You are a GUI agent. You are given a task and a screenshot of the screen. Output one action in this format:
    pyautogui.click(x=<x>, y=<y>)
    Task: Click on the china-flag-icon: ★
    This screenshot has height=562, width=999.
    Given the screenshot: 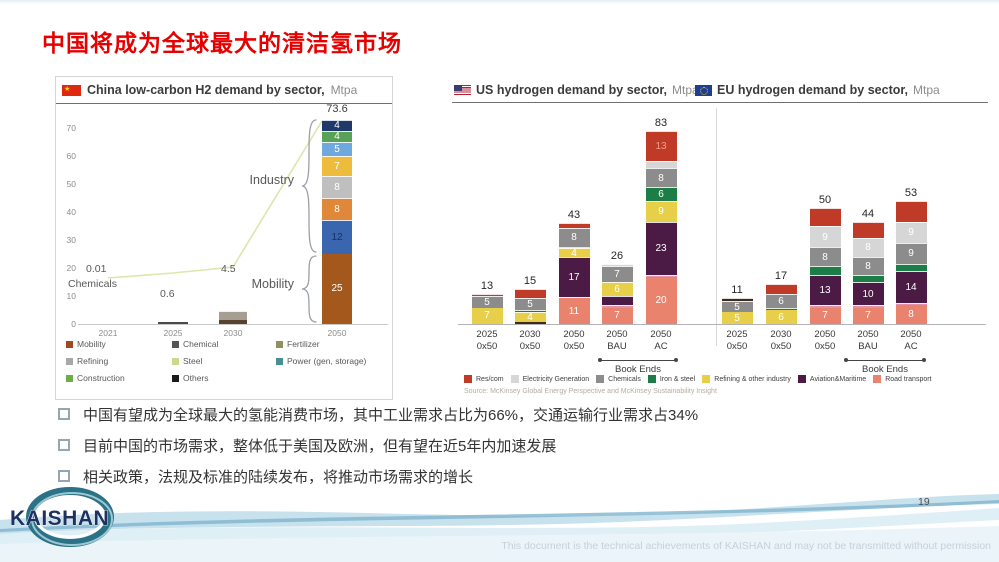 What is the action you would take?
    pyautogui.click(x=71, y=90)
    